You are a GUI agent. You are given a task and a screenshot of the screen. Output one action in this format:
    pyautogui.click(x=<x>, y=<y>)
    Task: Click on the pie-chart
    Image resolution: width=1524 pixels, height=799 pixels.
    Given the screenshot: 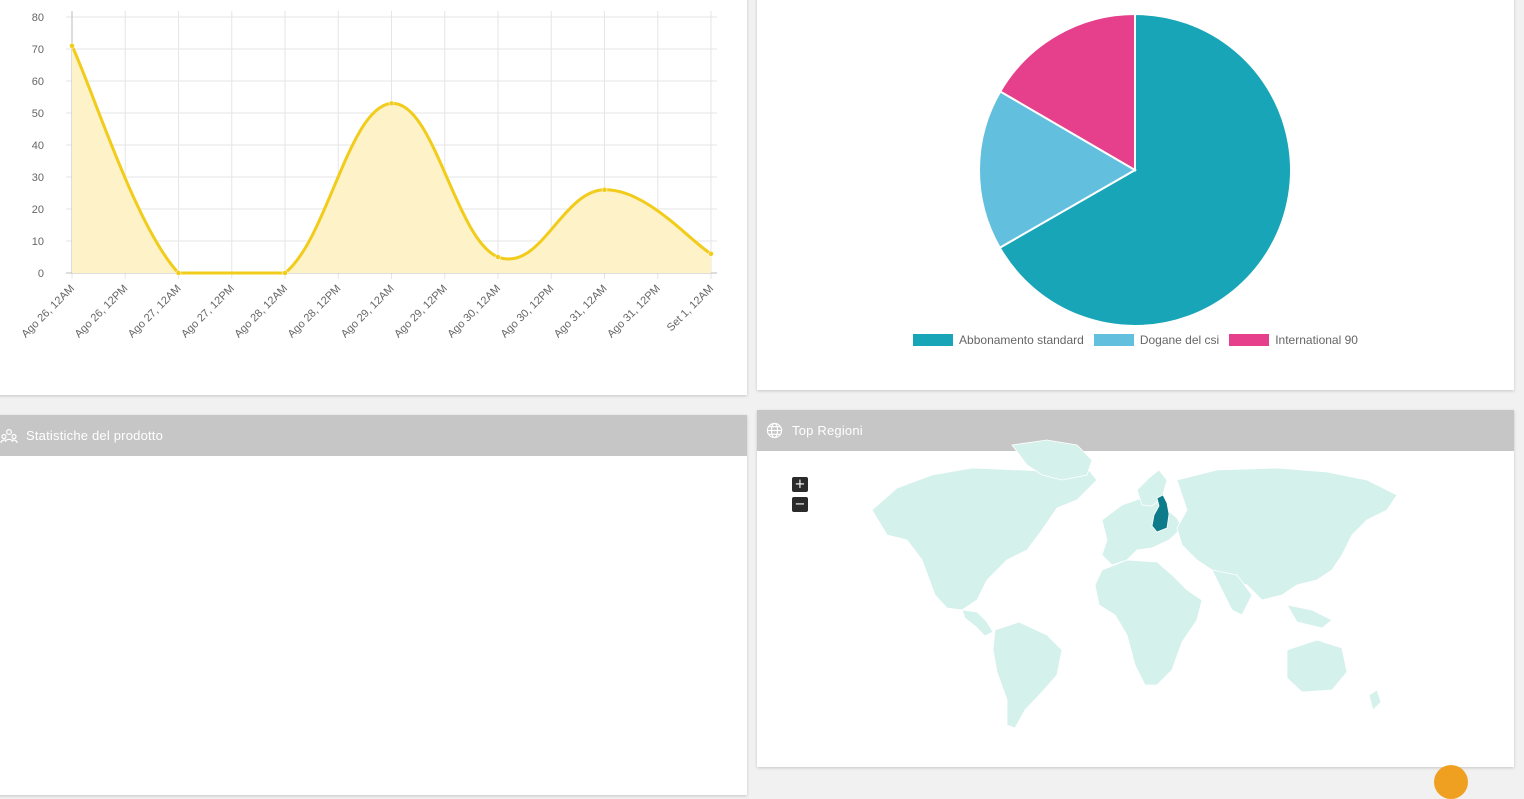 What is the action you would take?
    pyautogui.click(x=1135, y=169)
    